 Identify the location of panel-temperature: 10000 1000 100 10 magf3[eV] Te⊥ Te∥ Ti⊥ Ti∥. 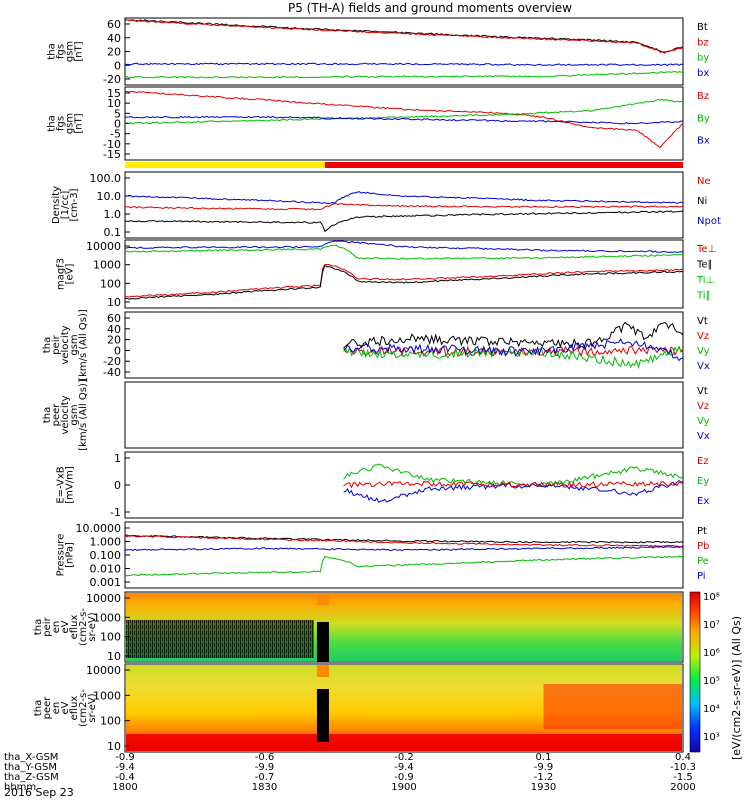
(386, 274).